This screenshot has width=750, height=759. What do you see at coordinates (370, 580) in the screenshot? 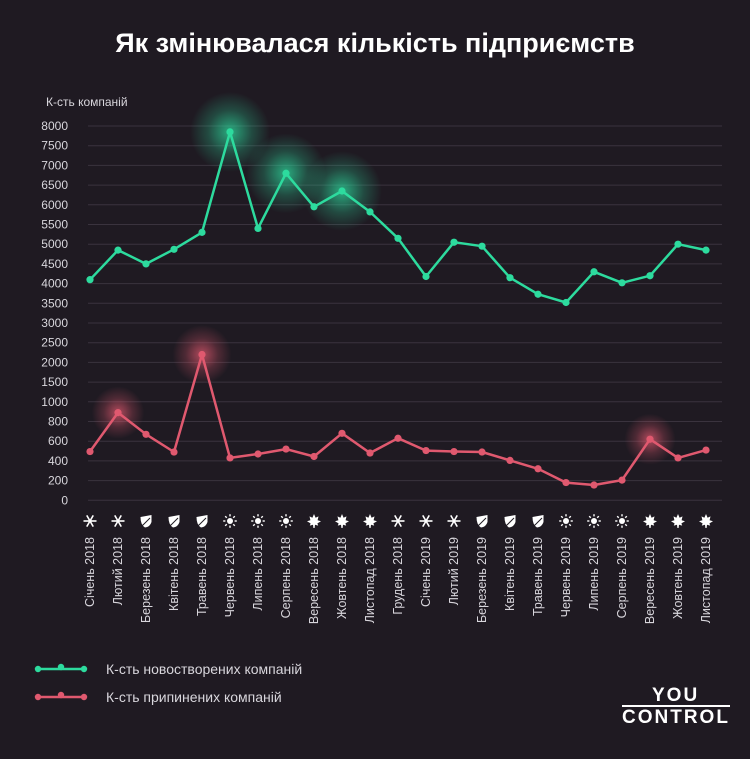
I see `x-tick-label: Листопад 2018` at bounding box center [370, 580].